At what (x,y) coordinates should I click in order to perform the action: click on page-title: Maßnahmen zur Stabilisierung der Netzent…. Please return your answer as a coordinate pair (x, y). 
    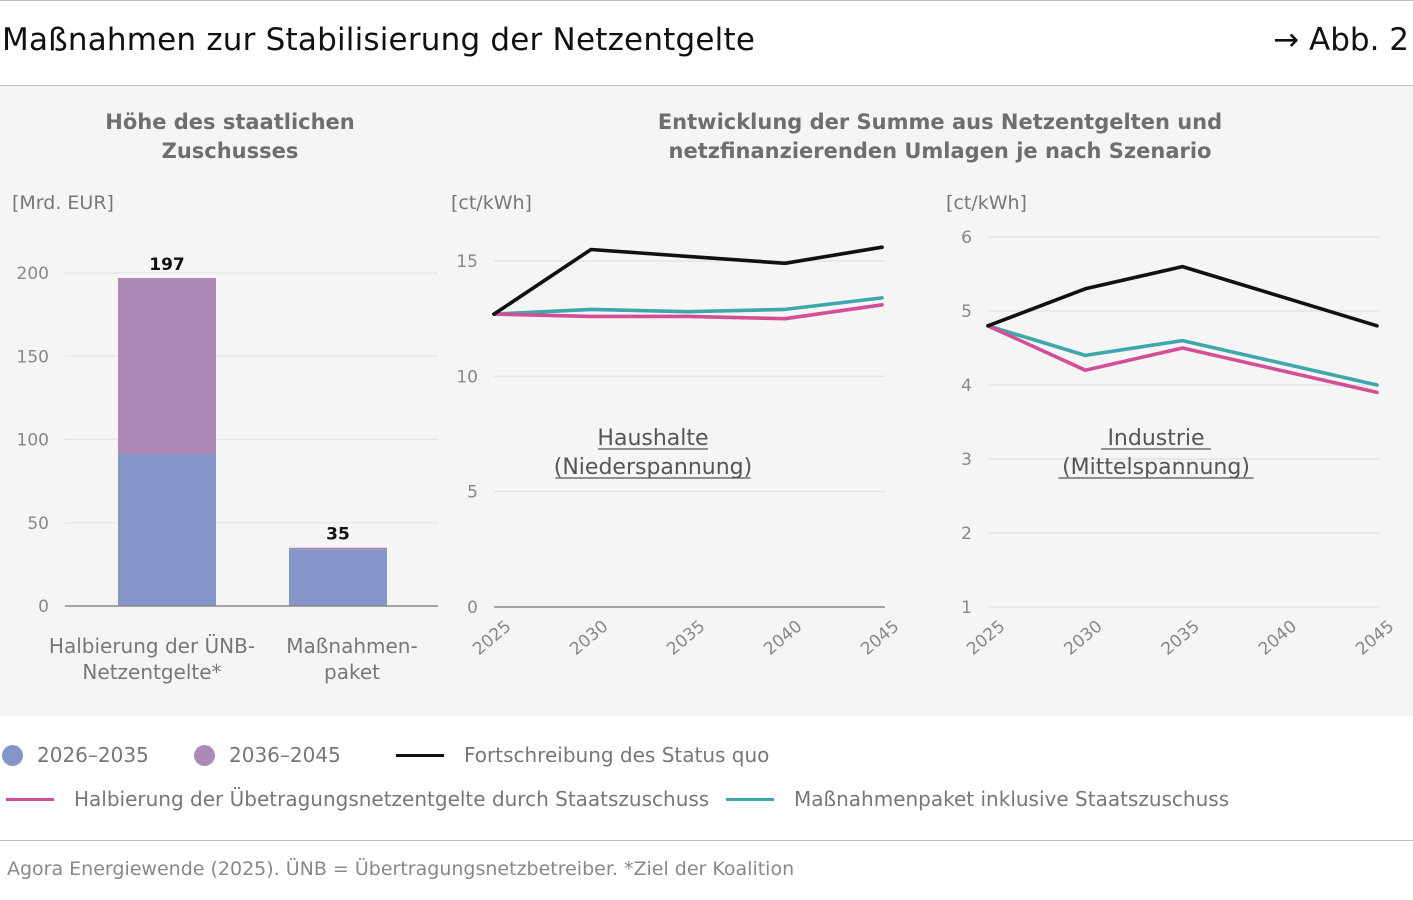
    Looking at the image, I should click on (379, 40).